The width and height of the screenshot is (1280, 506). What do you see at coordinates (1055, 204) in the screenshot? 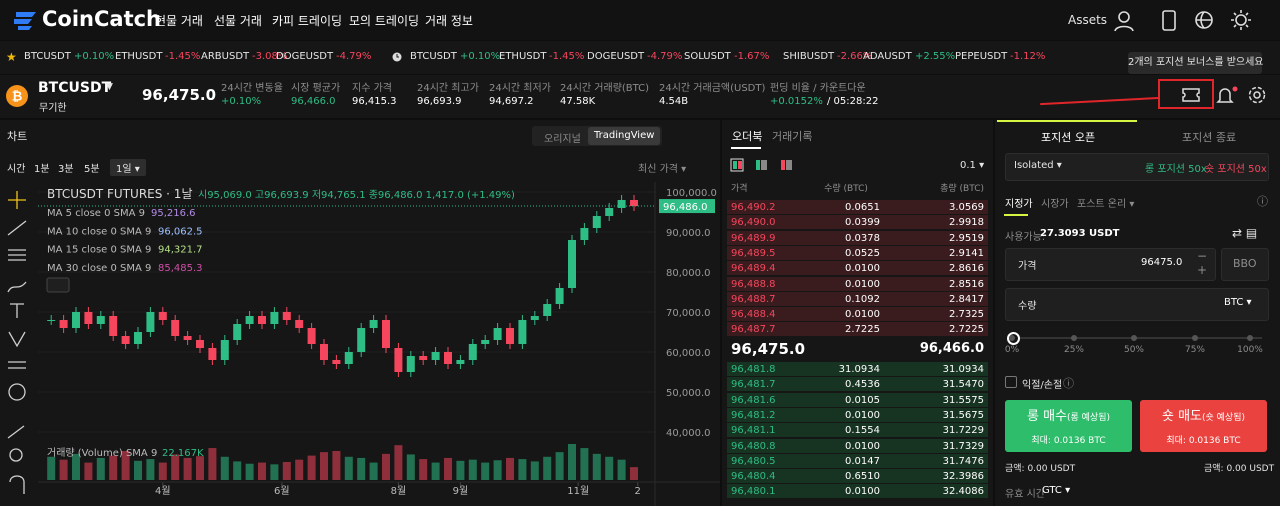
I see `order-type: 시장가` at bounding box center [1055, 204].